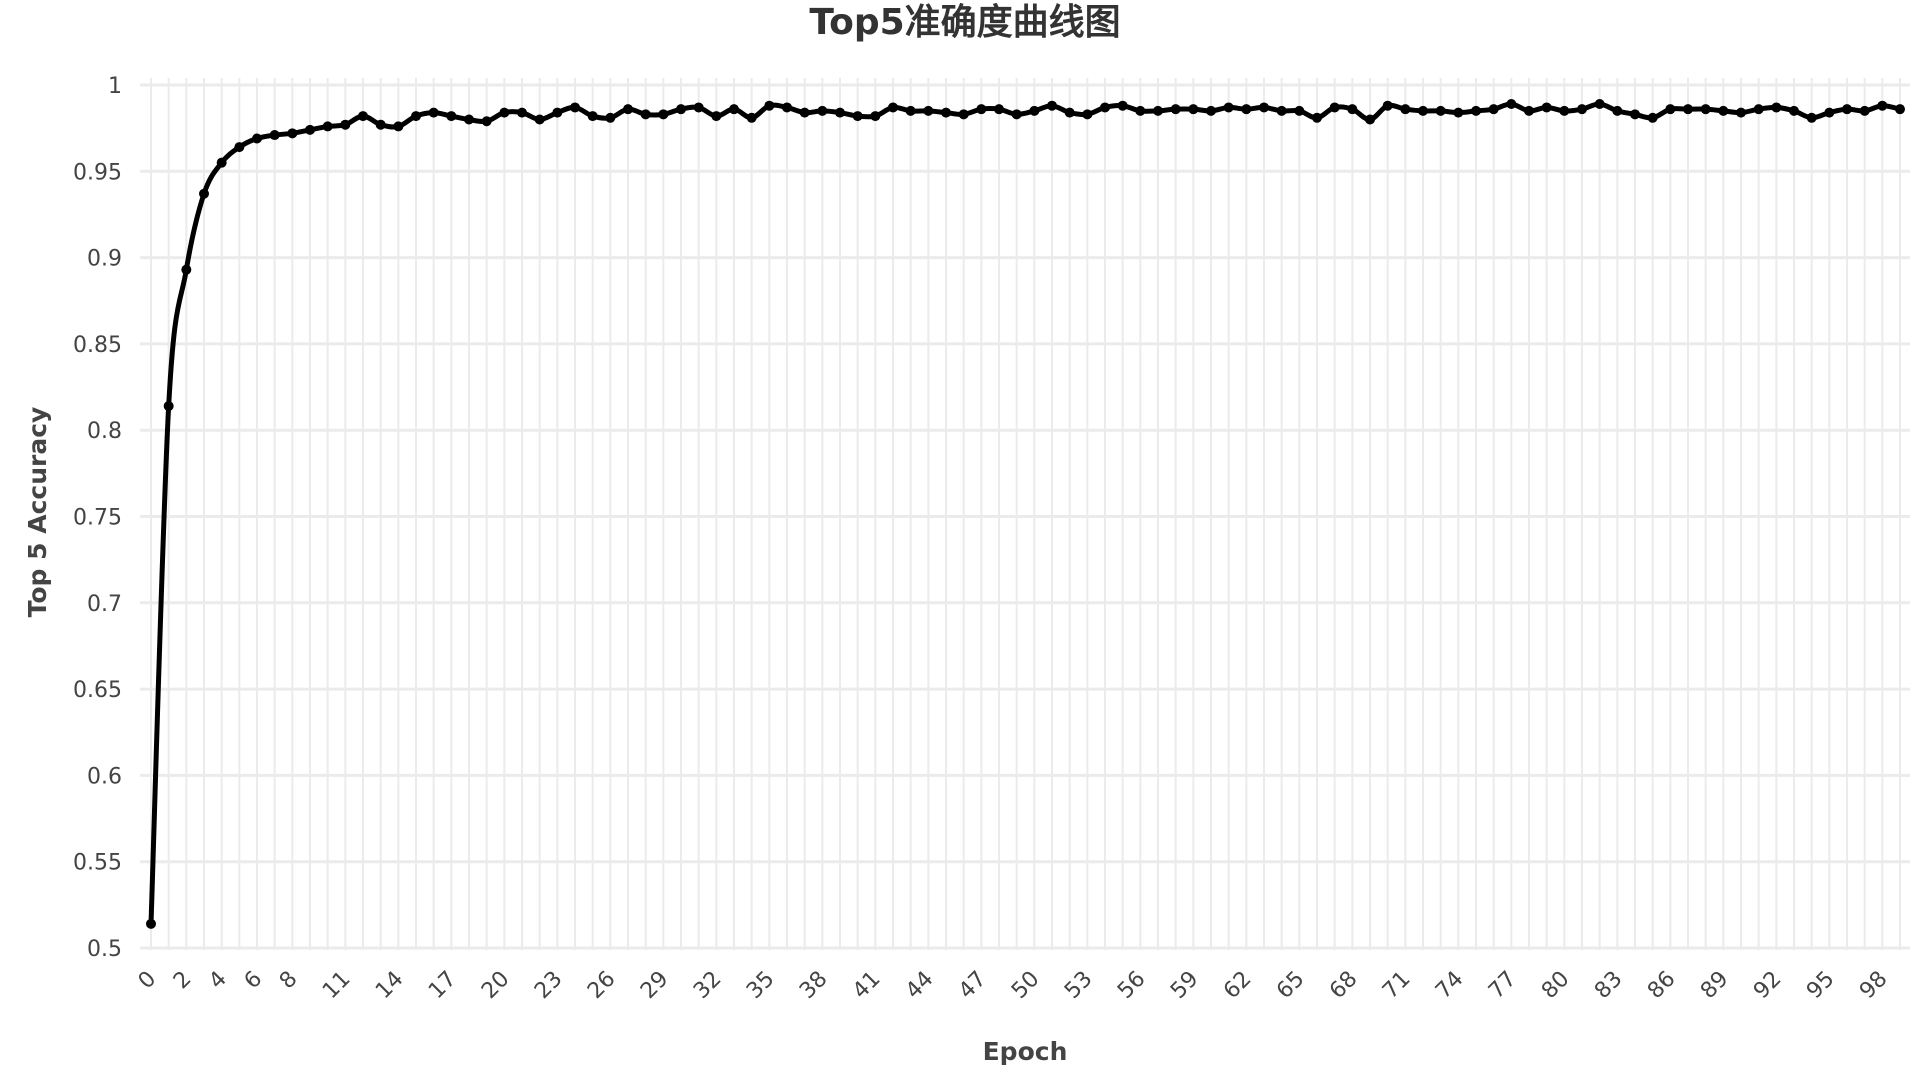 Image resolution: width=1920 pixels, height=1080 pixels. What do you see at coordinates (218, 981) in the screenshot?
I see `x-tick-label: 4` at bounding box center [218, 981].